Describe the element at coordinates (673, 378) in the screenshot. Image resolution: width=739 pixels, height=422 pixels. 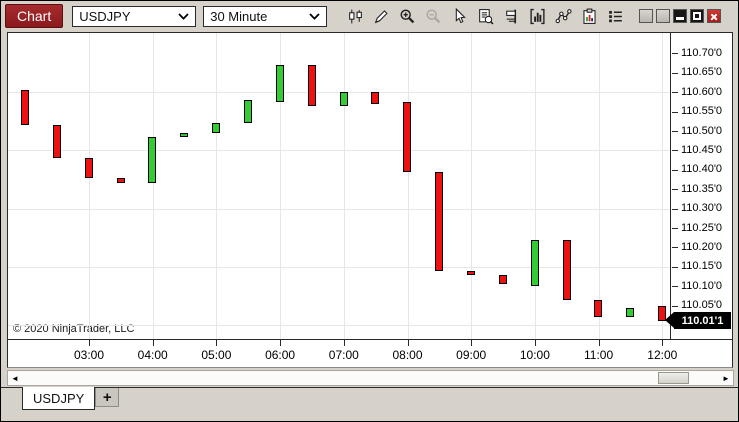
I see `scrollbar-thumb` at that location.